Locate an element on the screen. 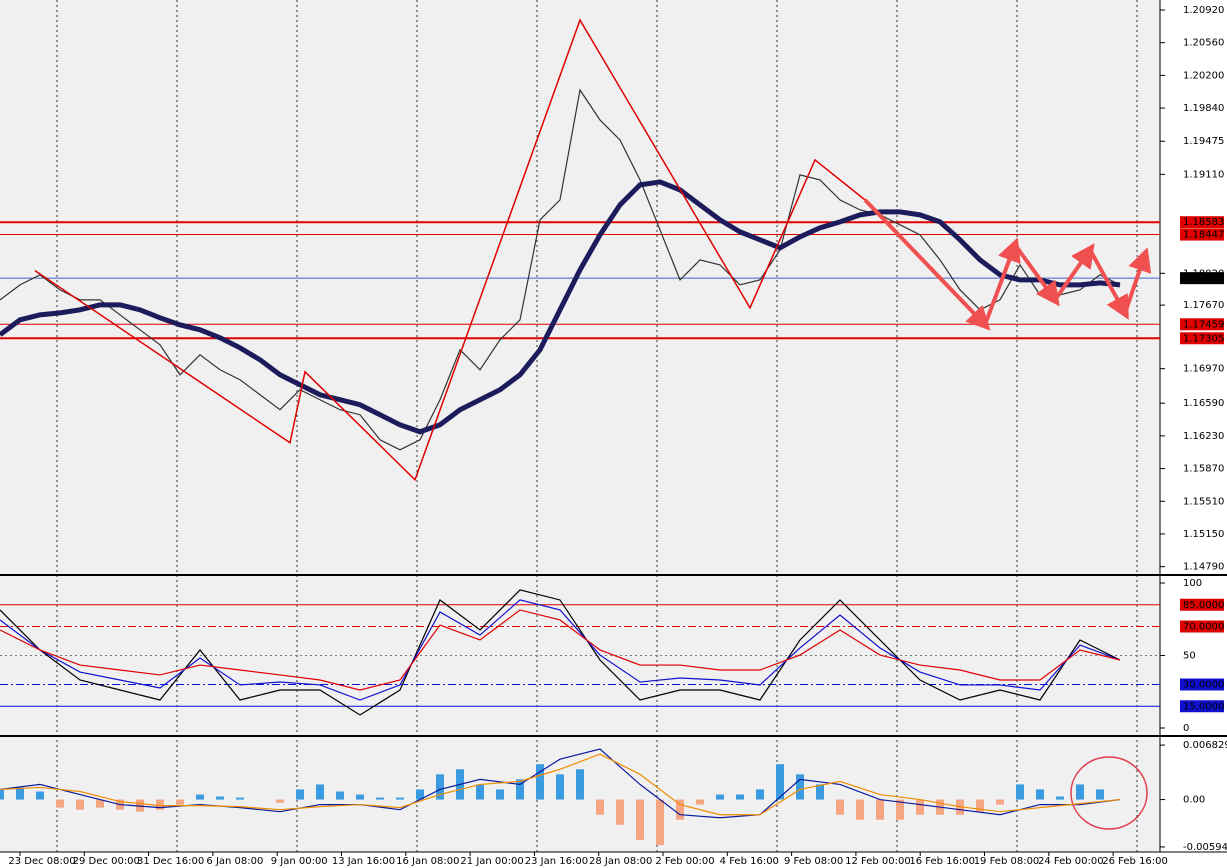  x-tick-label: 4 Feb 16:00 is located at coordinates (749, 861).